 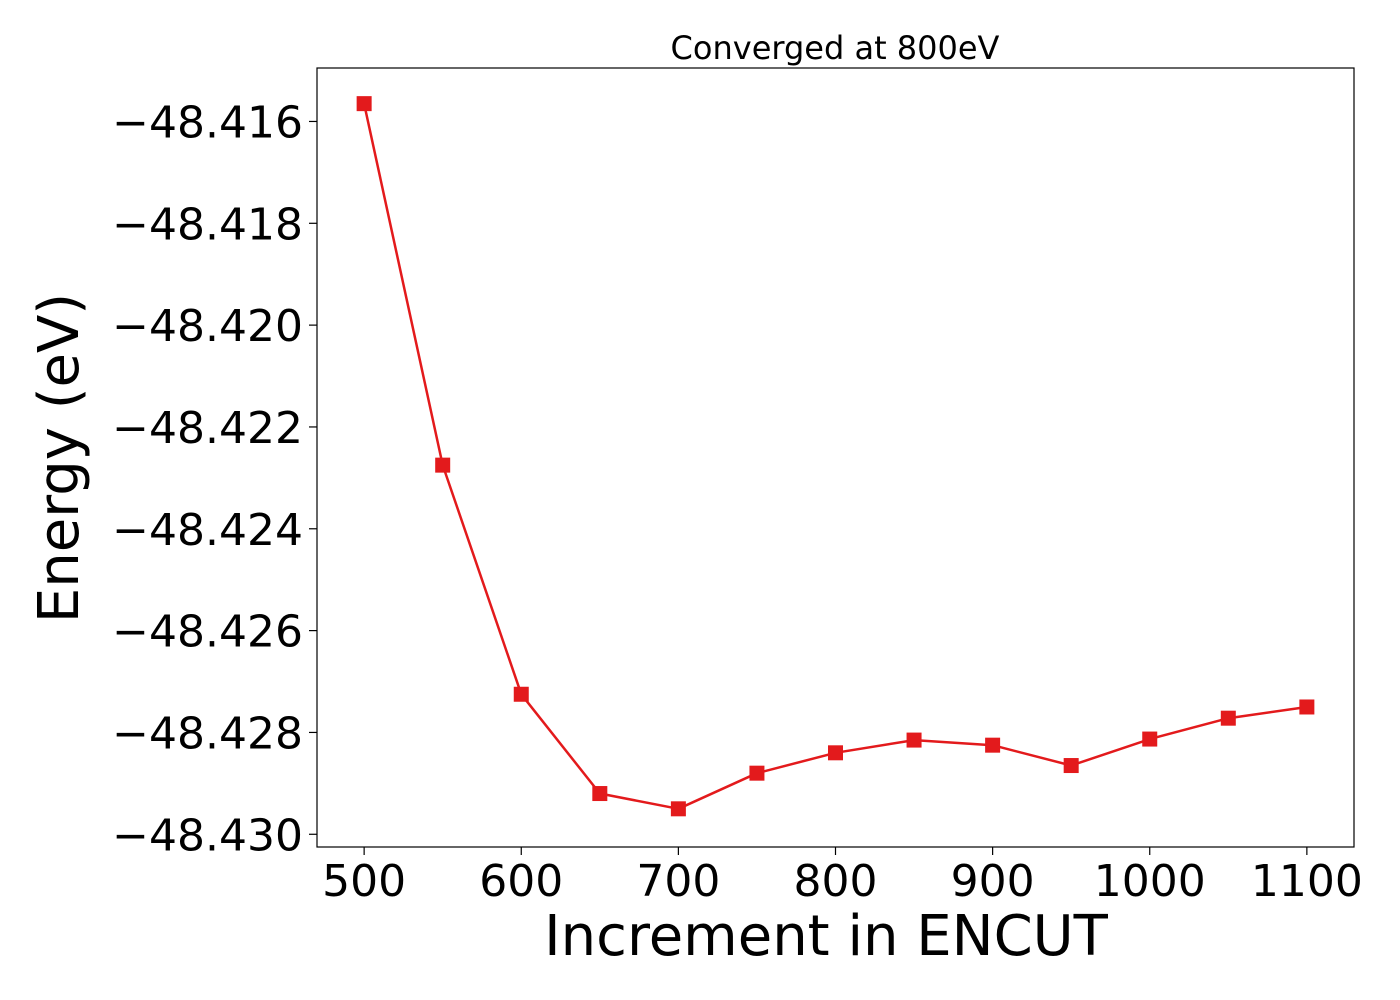 I want to click on y-tick-label: −48.424, so click(x=207, y=530).